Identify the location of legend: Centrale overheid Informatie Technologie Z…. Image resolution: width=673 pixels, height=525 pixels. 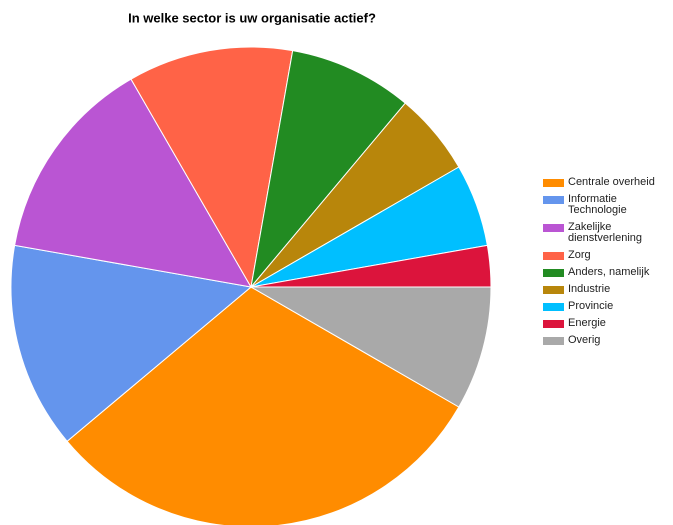
(608, 264).